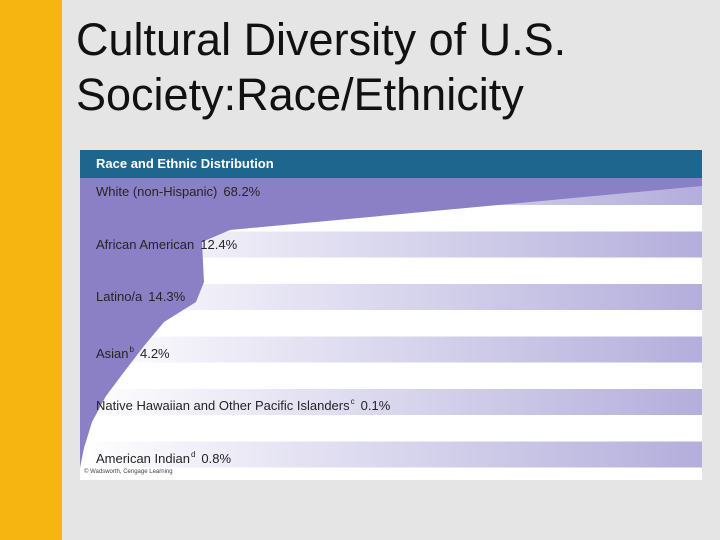 The width and height of the screenshot is (720, 540). What do you see at coordinates (321, 39) in the screenshot?
I see `slide-title-line-1: Cultural Diversity of U.S.` at bounding box center [321, 39].